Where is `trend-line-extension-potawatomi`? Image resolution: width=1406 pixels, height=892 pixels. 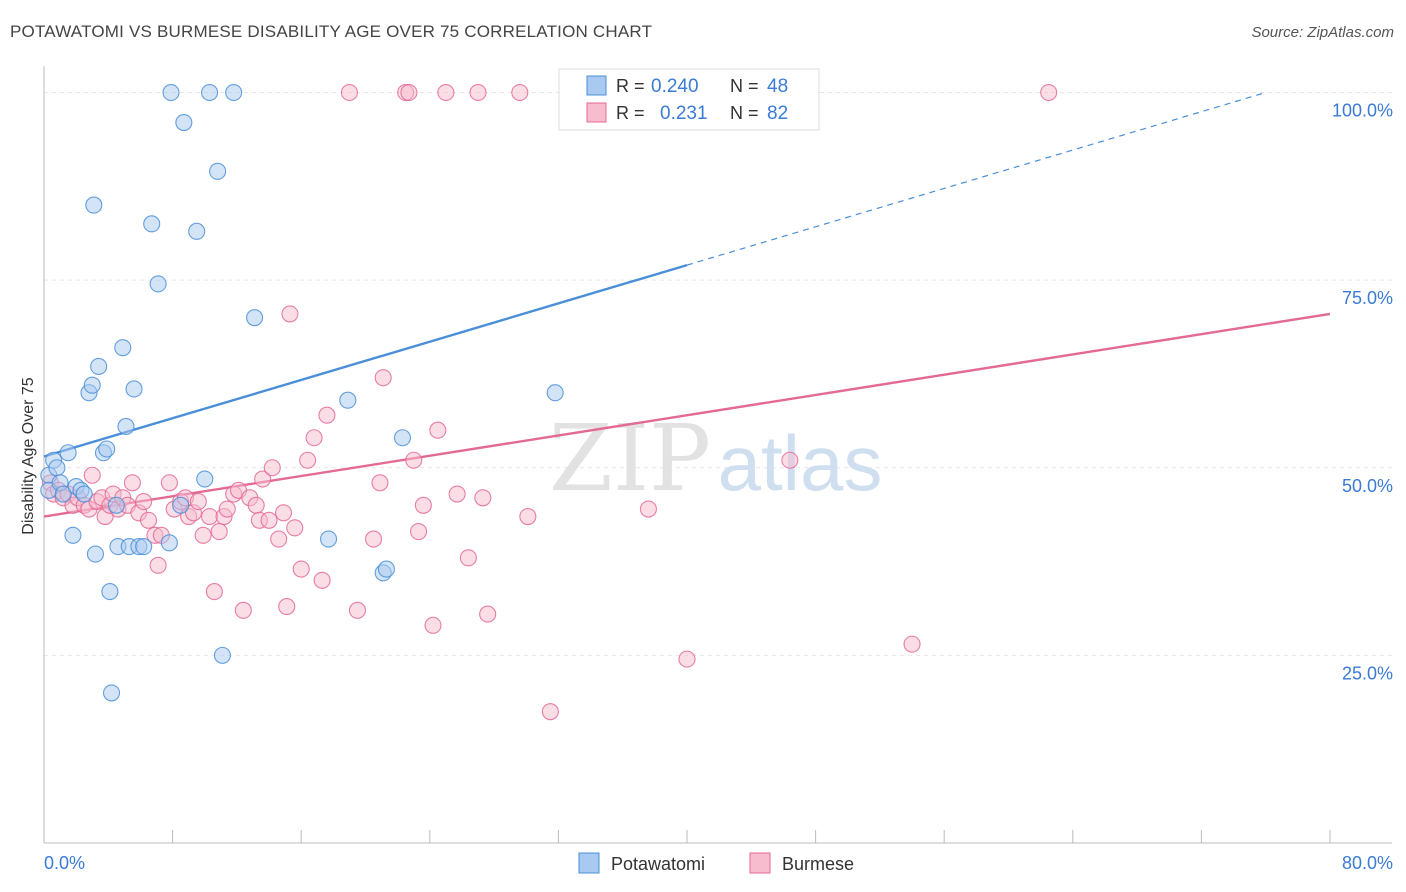 trend-line-extension-potawatomi is located at coordinates (976, 178).